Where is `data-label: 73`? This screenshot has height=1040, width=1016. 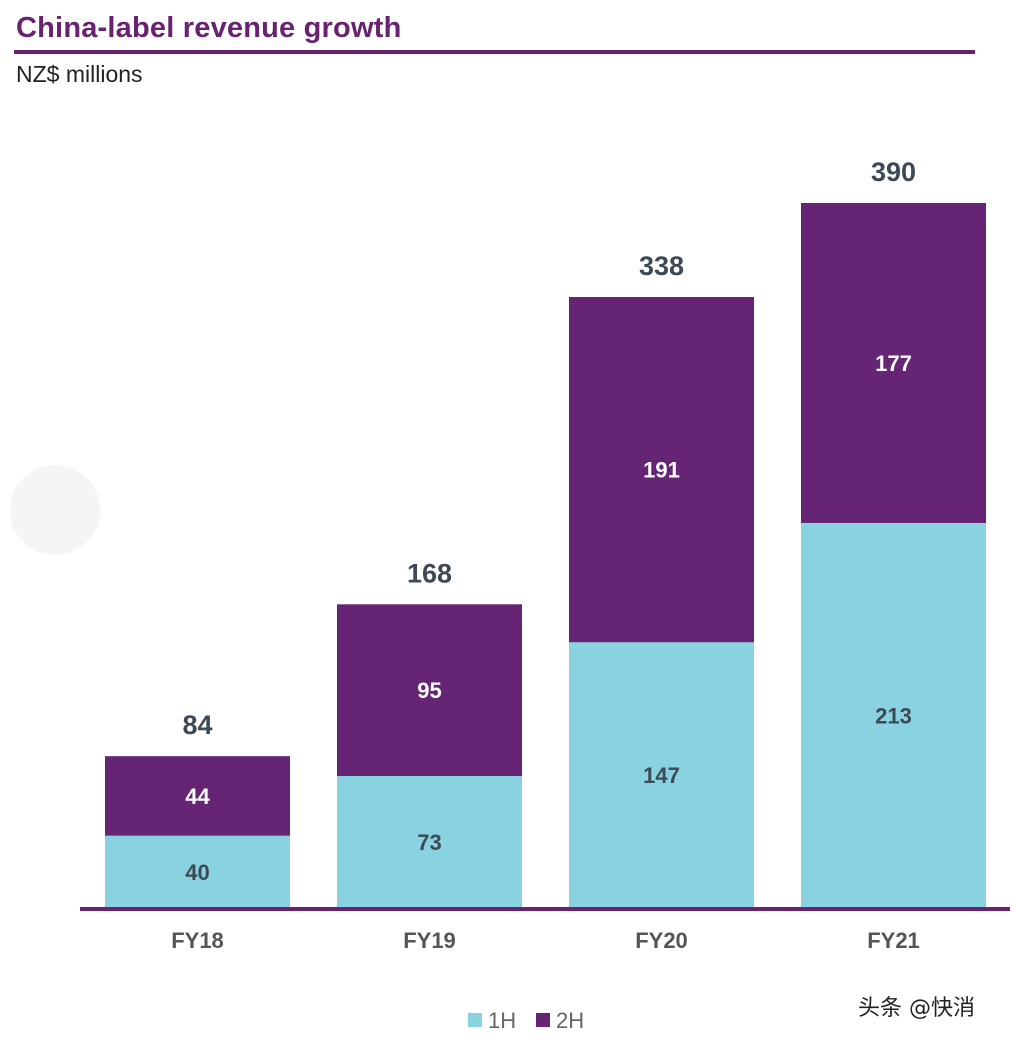 data-label: 73 is located at coordinates (429, 842).